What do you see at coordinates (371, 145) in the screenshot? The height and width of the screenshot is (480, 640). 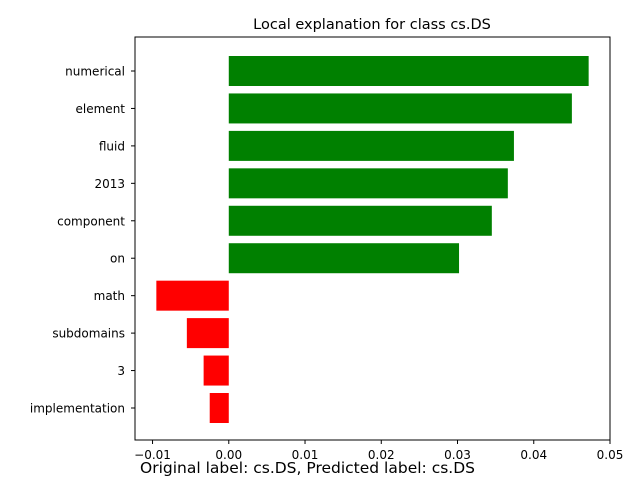 I see `bar-fluid` at bounding box center [371, 145].